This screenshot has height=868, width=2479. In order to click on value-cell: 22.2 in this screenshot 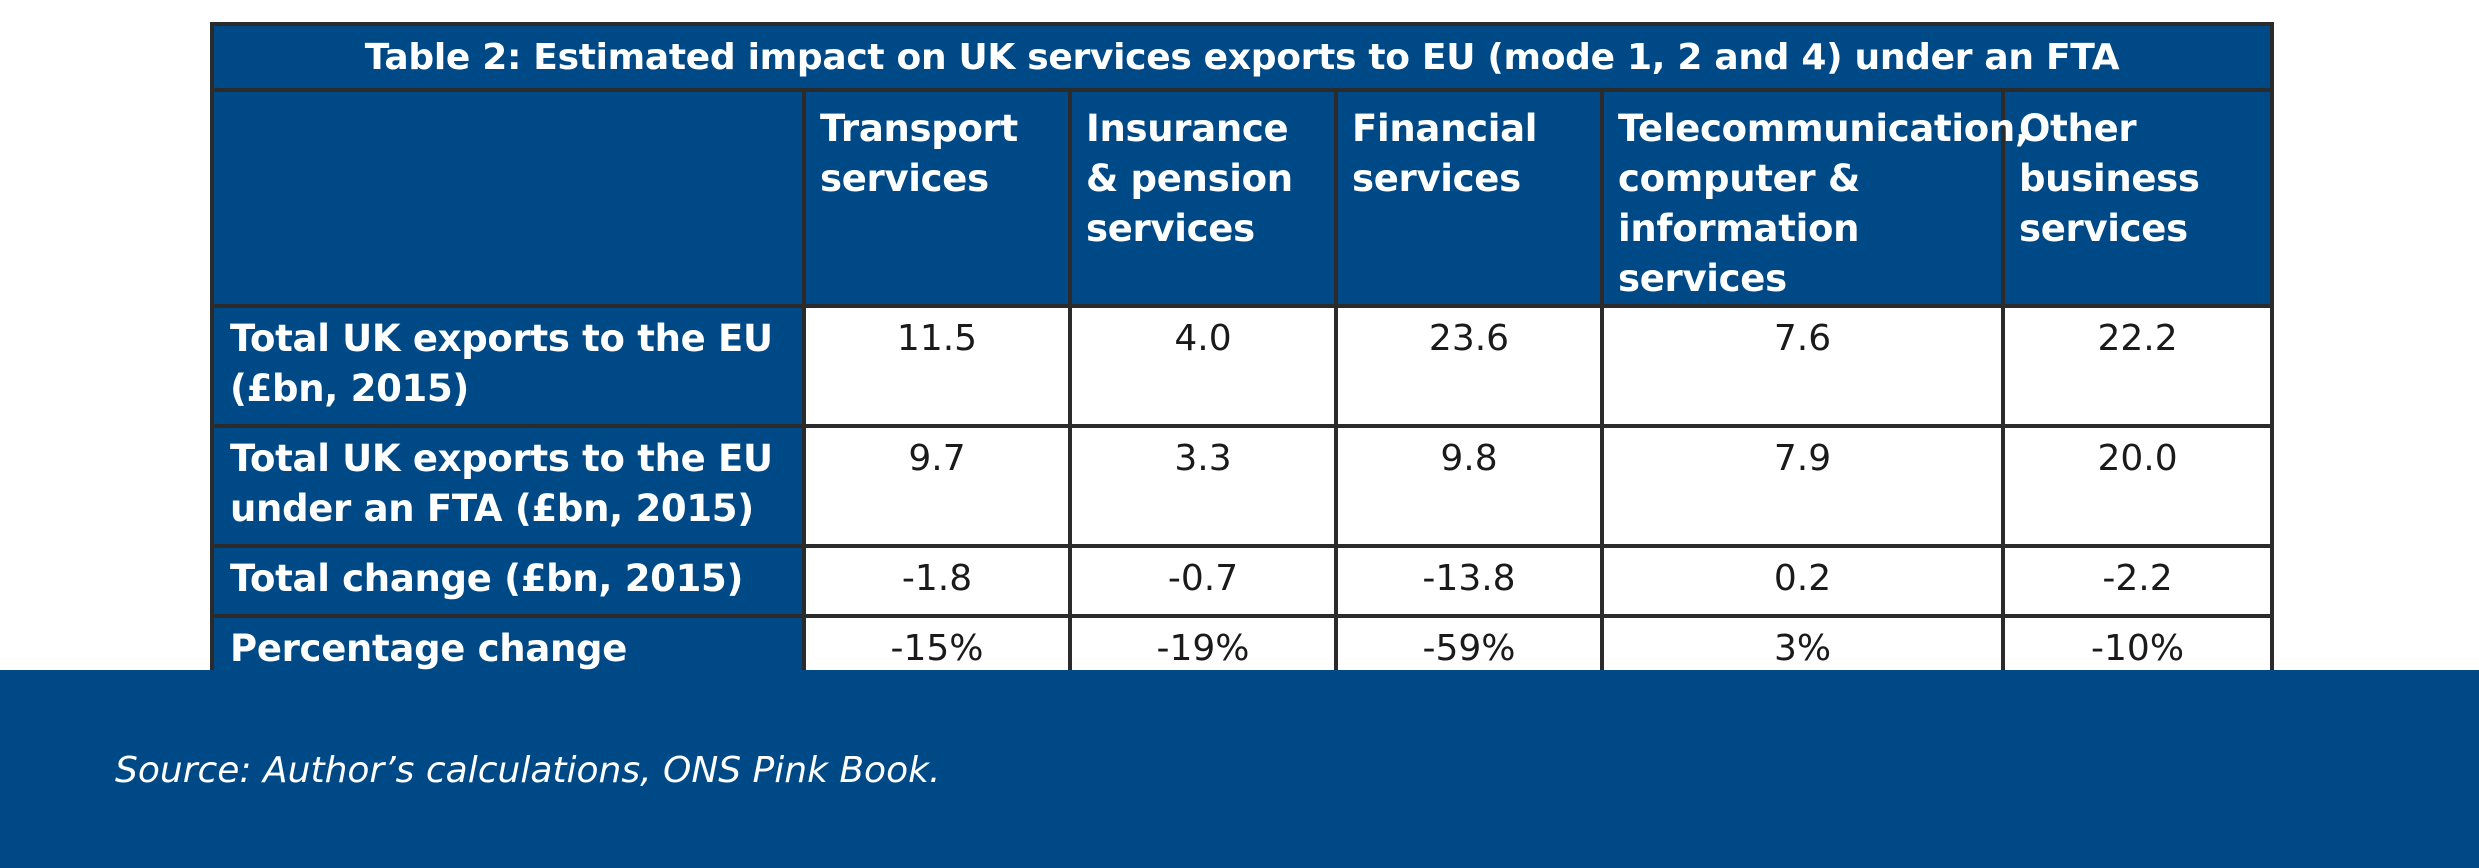, I will do `click(2137, 366)`.